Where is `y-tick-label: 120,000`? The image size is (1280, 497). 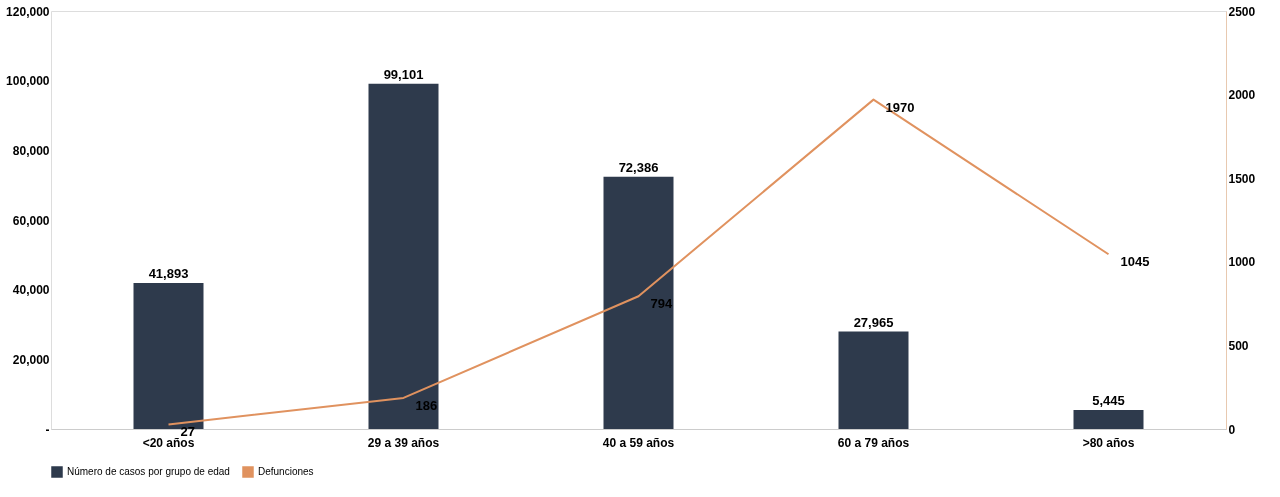
y-tick-label: 120,000 is located at coordinates (28, 11).